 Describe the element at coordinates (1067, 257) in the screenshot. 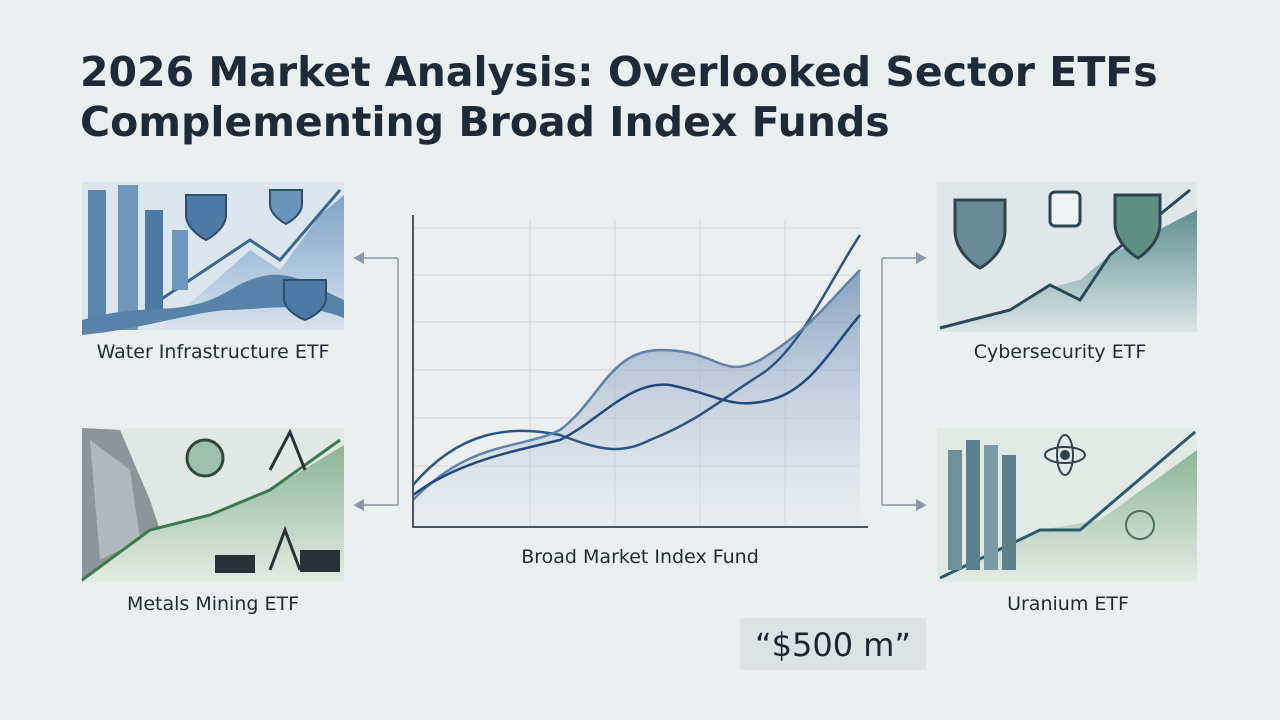

I see `cyber-illustration` at that location.